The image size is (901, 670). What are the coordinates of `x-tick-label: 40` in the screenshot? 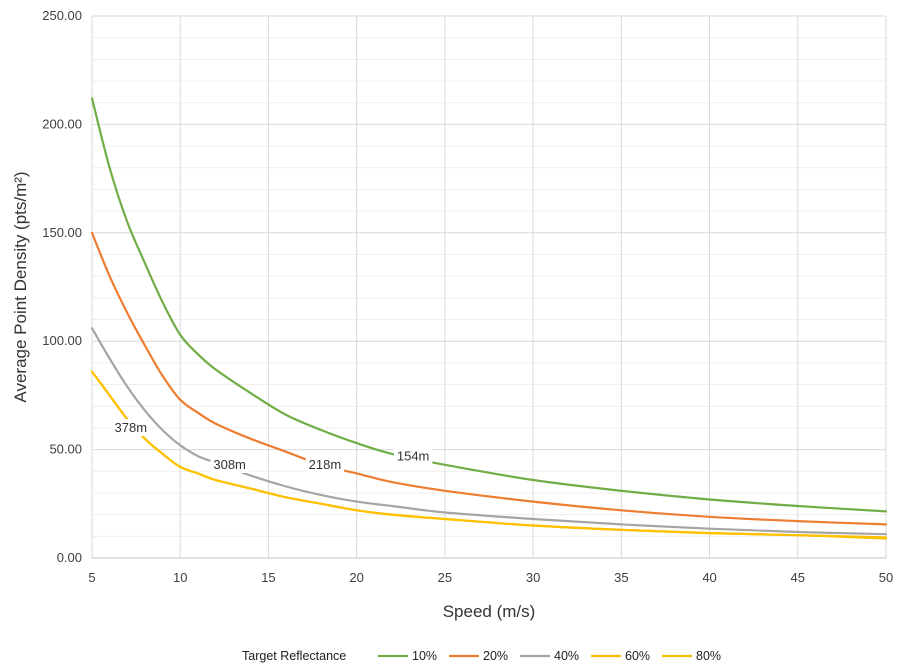 It's located at (709, 577).